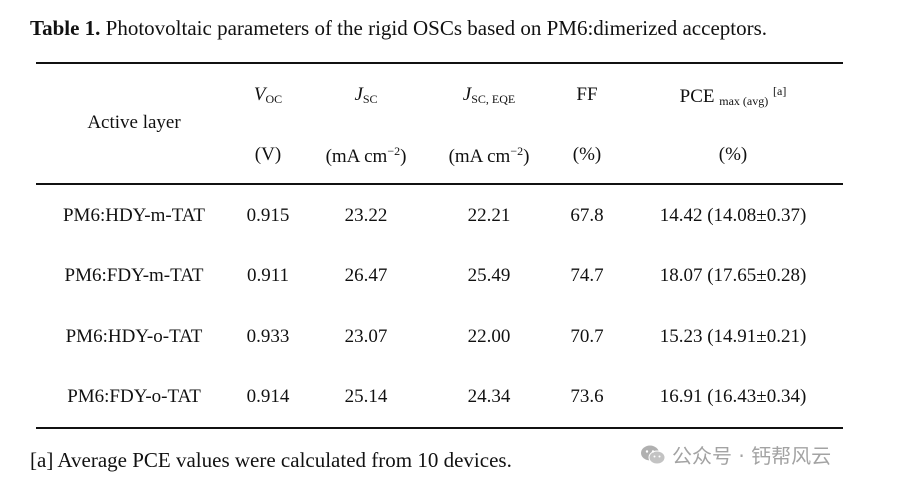 This screenshot has width=903, height=487. What do you see at coordinates (587, 154) in the screenshot?
I see `header-ff-unit: (%)` at bounding box center [587, 154].